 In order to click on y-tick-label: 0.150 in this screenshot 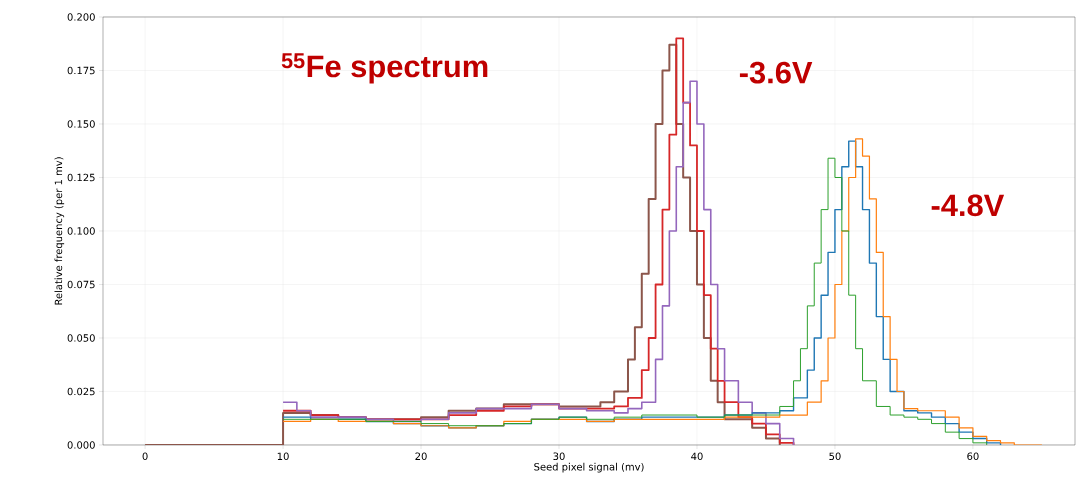, I will do `click(81, 124)`.